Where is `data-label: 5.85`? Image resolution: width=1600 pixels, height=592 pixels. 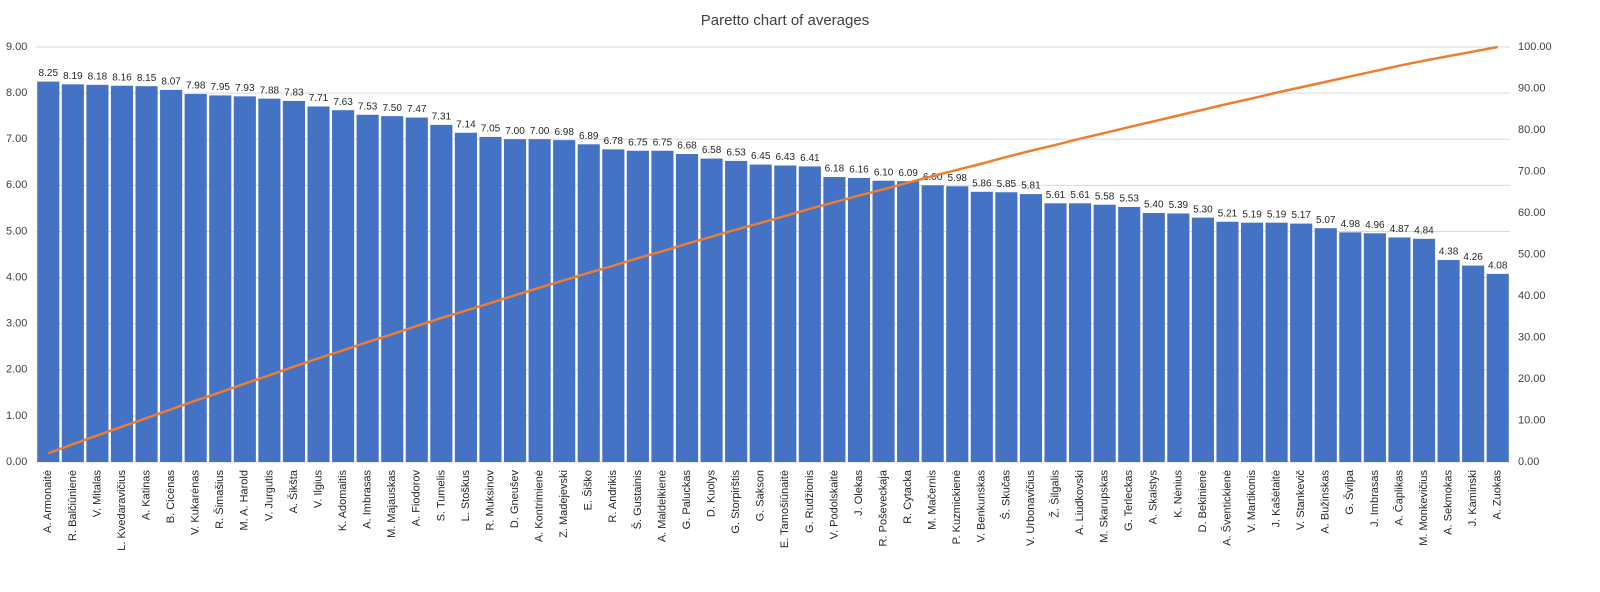 data-label: 5.85 is located at coordinates (1007, 184).